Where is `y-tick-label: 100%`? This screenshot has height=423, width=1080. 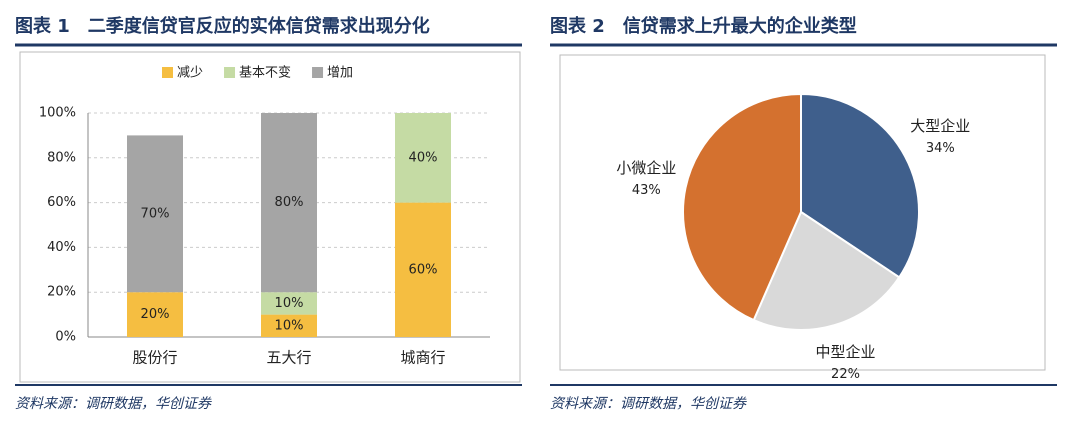
y-tick-label: 100% is located at coordinates (57, 113).